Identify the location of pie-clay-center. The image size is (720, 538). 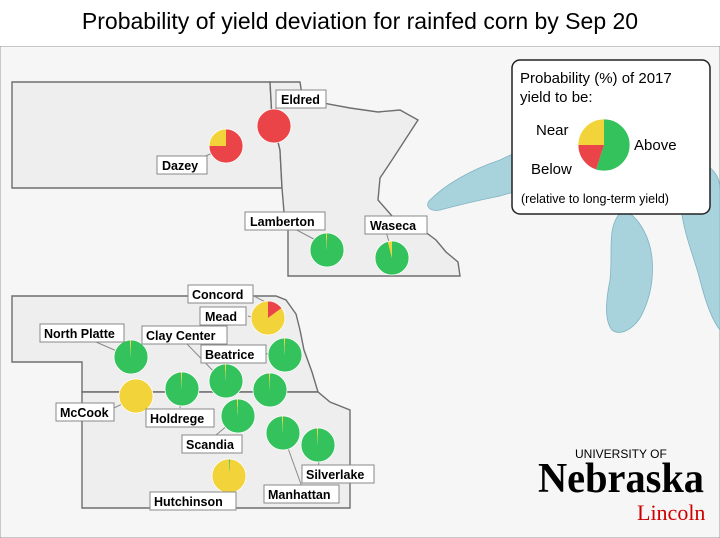
(226, 381).